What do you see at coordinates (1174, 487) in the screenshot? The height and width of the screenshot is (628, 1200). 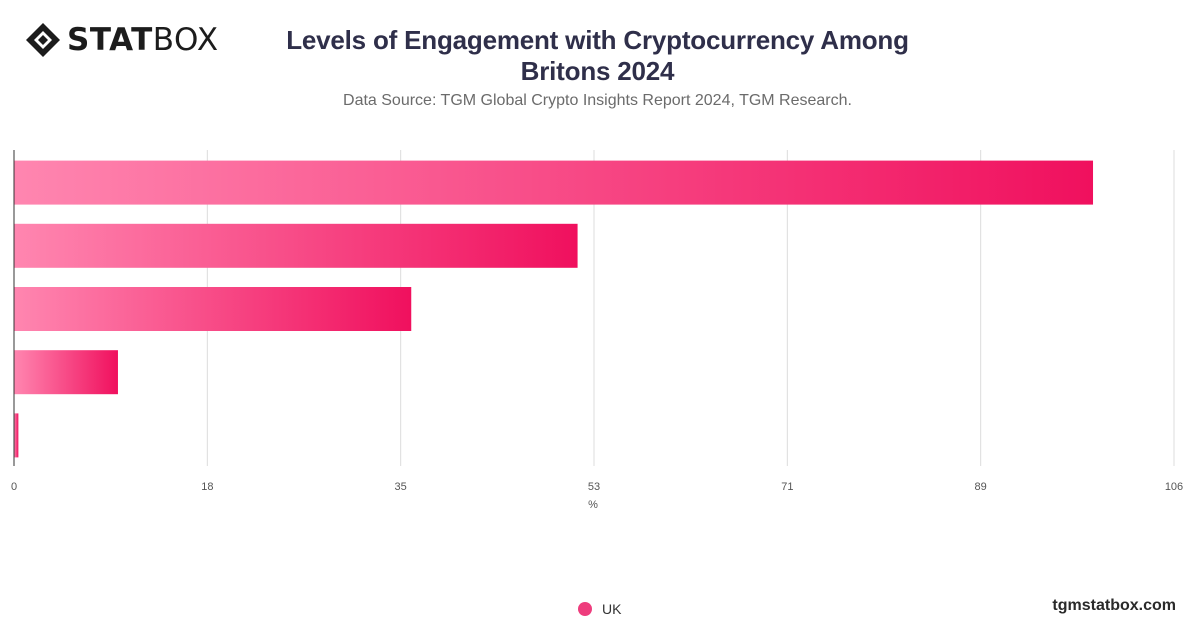 I see `x-tick-label: 106` at bounding box center [1174, 487].